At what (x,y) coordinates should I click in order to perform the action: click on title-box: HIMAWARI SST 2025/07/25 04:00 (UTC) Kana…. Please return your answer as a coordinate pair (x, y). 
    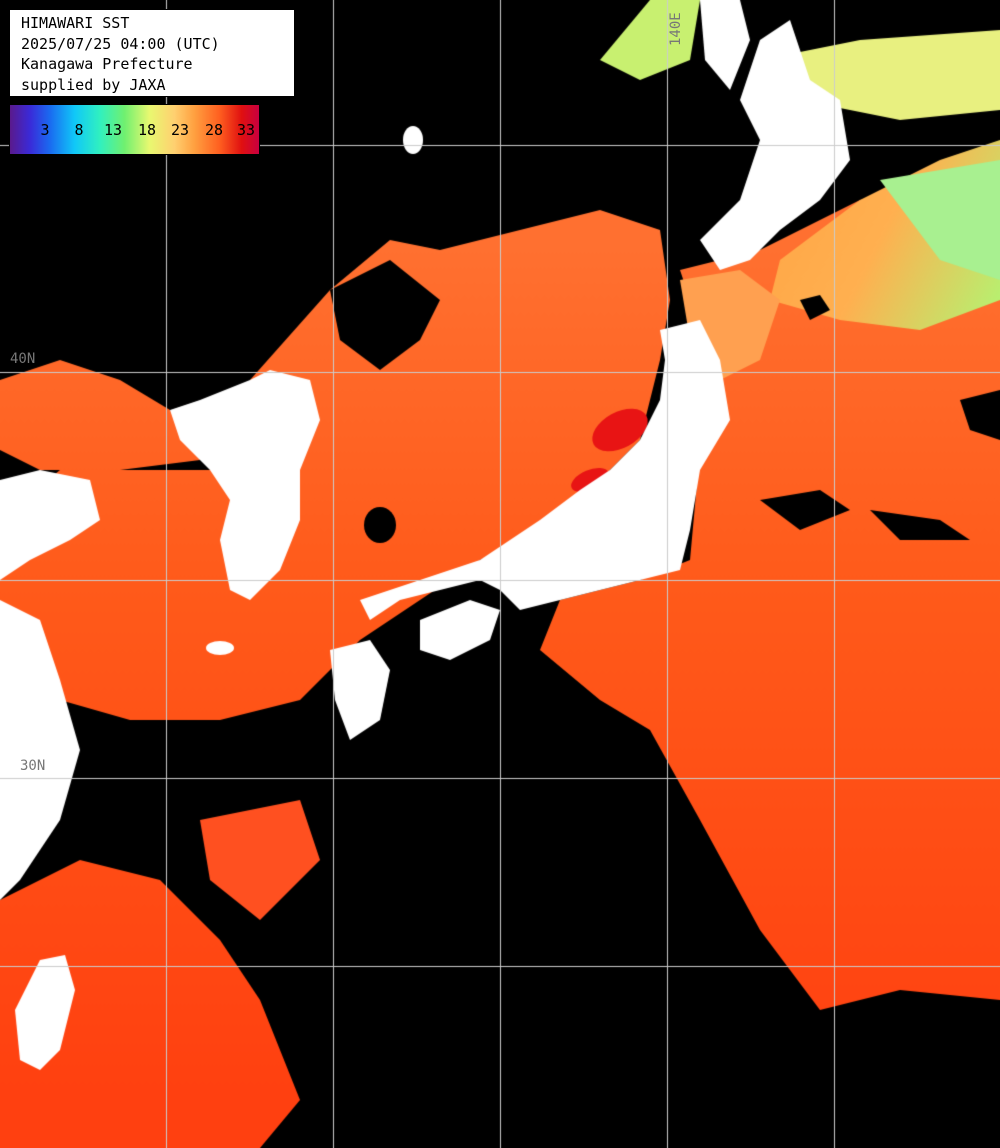
    Looking at the image, I should click on (152, 53).